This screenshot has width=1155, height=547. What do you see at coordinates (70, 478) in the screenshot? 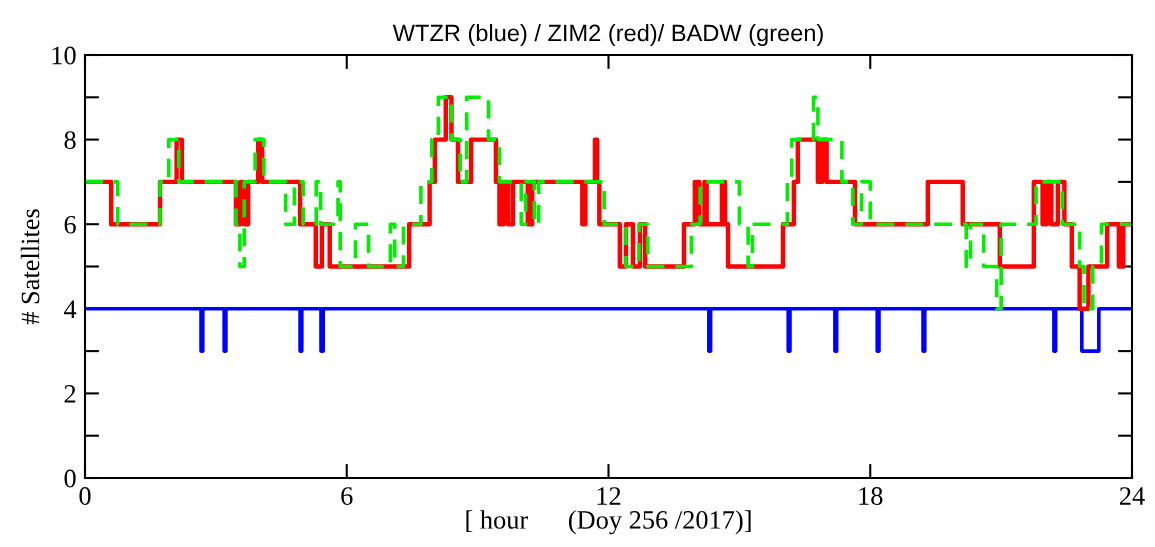
I see `y-tick-label: 0` at bounding box center [70, 478].